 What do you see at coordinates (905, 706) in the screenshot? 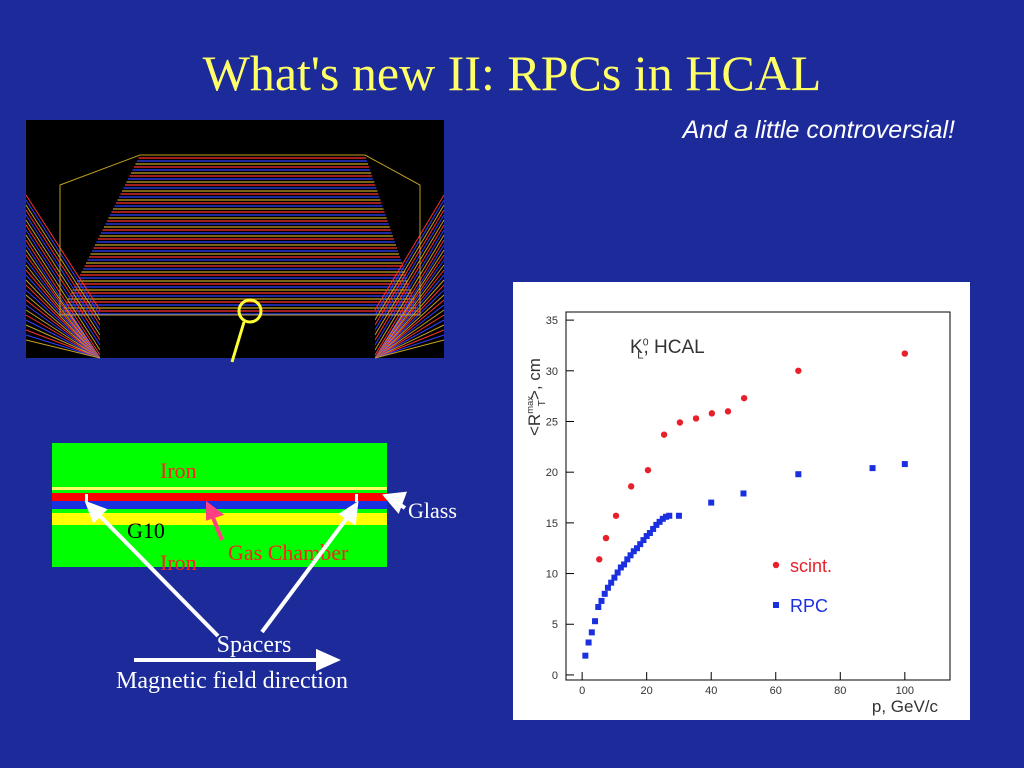
I see `x-axis-label: p, GeV/c` at bounding box center [905, 706].